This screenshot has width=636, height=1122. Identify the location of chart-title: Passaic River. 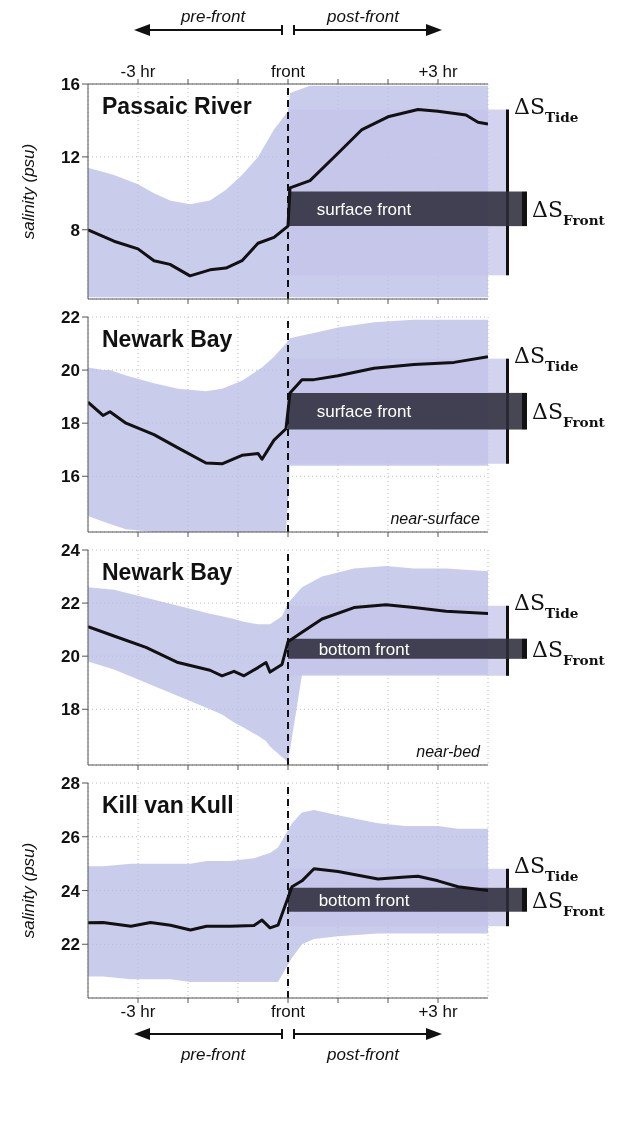
(177, 106).